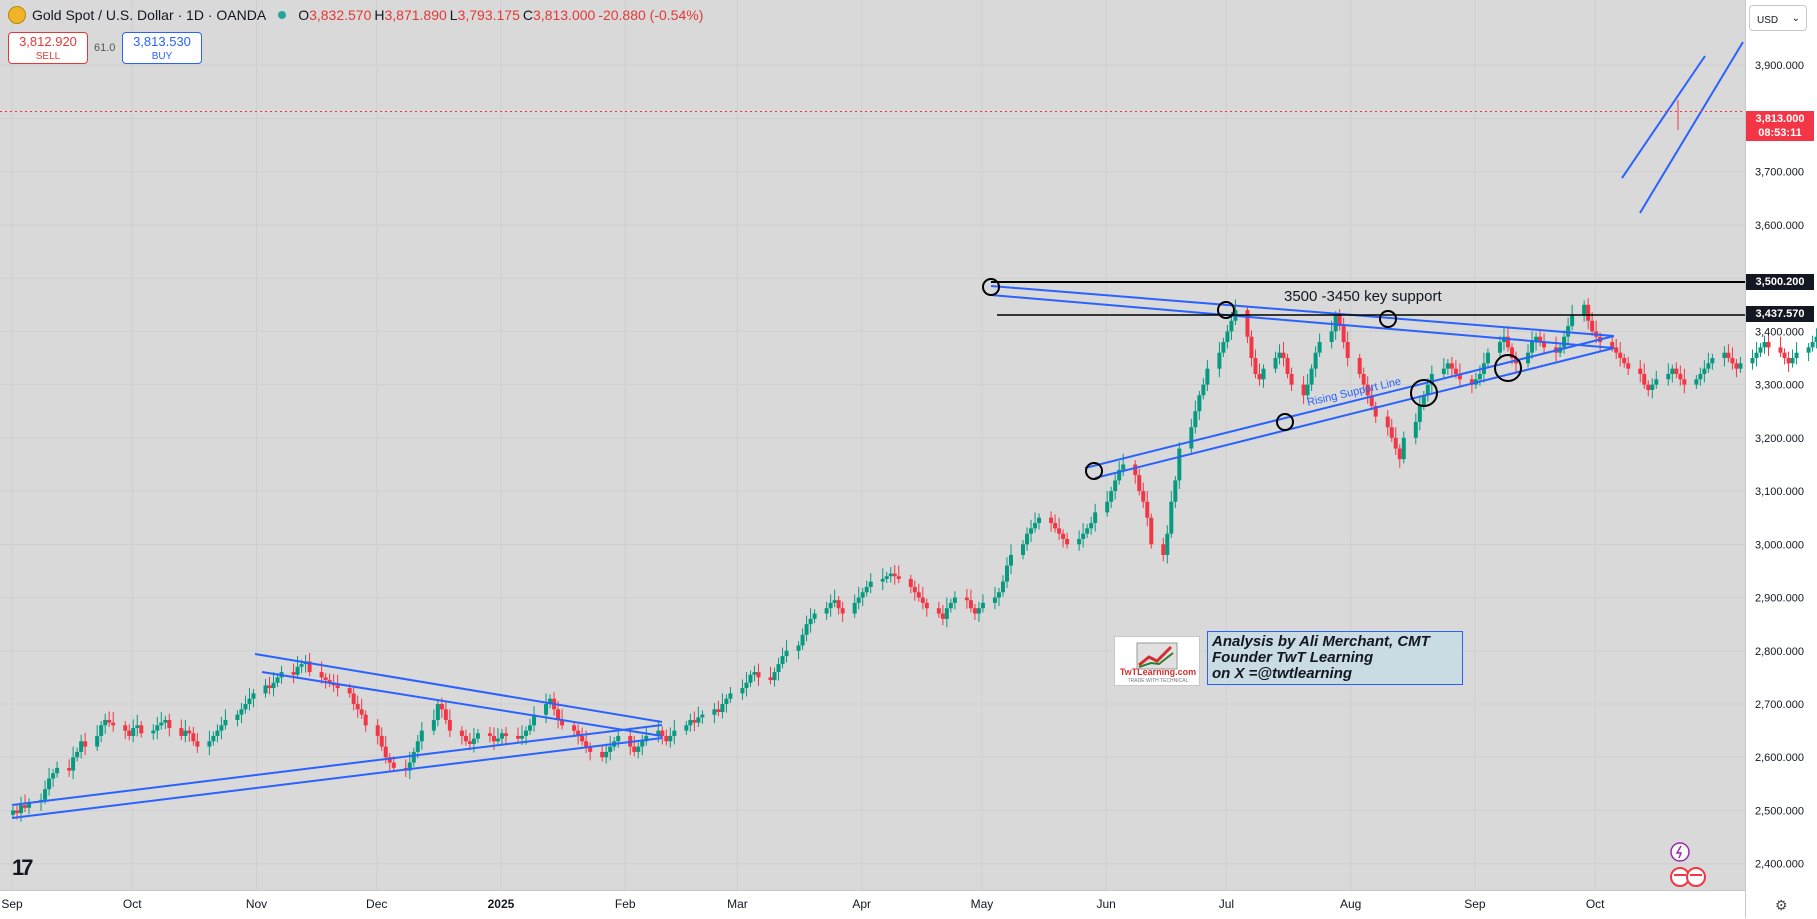 The width and height of the screenshot is (1817, 919). What do you see at coordinates (1363, 296) in the screenshot?
I see `key-support-annotation: 3500 -3450 key support` at bounding box center [1363, 296].